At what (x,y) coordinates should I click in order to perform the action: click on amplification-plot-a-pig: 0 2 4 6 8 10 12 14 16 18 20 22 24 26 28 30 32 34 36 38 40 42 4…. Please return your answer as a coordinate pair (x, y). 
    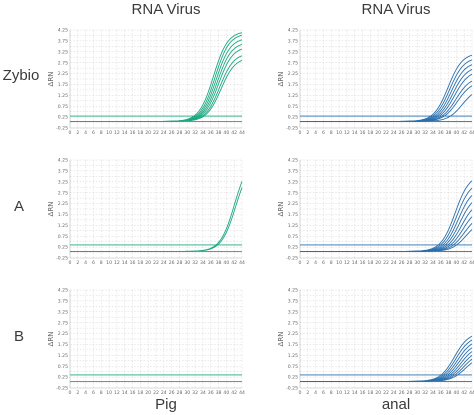
    Looking at the image, I should click on (146, 212).